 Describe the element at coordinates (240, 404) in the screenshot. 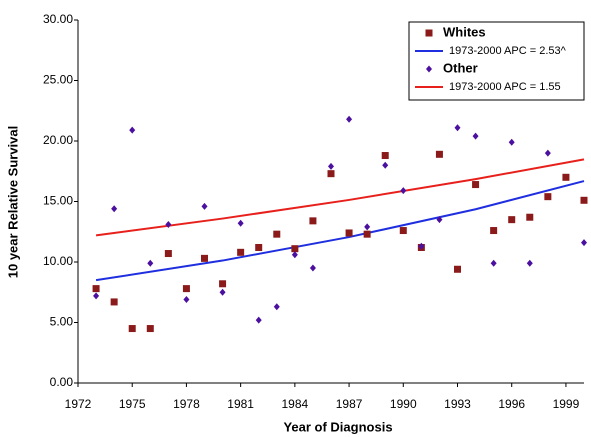

I see `x-tick-label: 1981` at that location.